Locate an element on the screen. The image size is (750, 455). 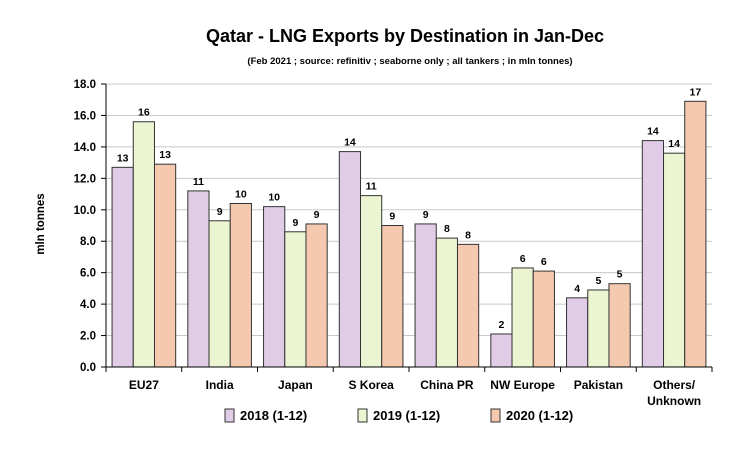
y-tick-label: 8.0 is located at coordinates (88, 242).